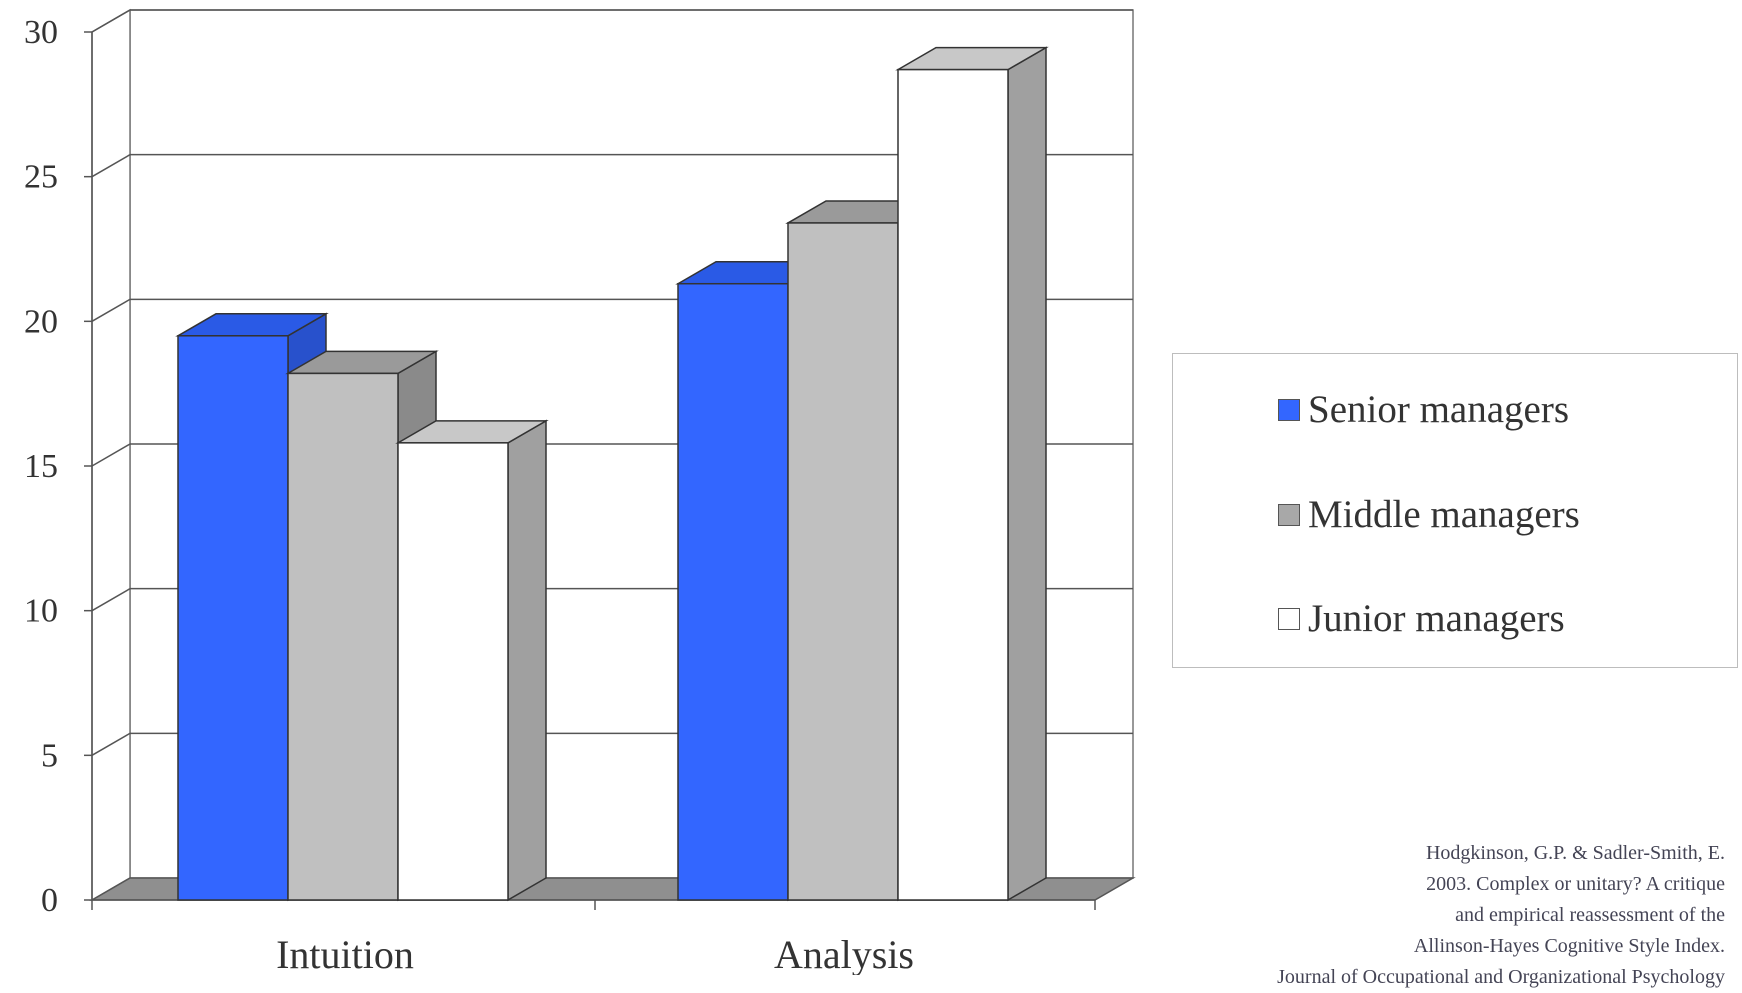  What do you see at coordinates (1289, 618) in the screenshot?
I see `legend-swatch-junior` at bounding box center [1289, 618].